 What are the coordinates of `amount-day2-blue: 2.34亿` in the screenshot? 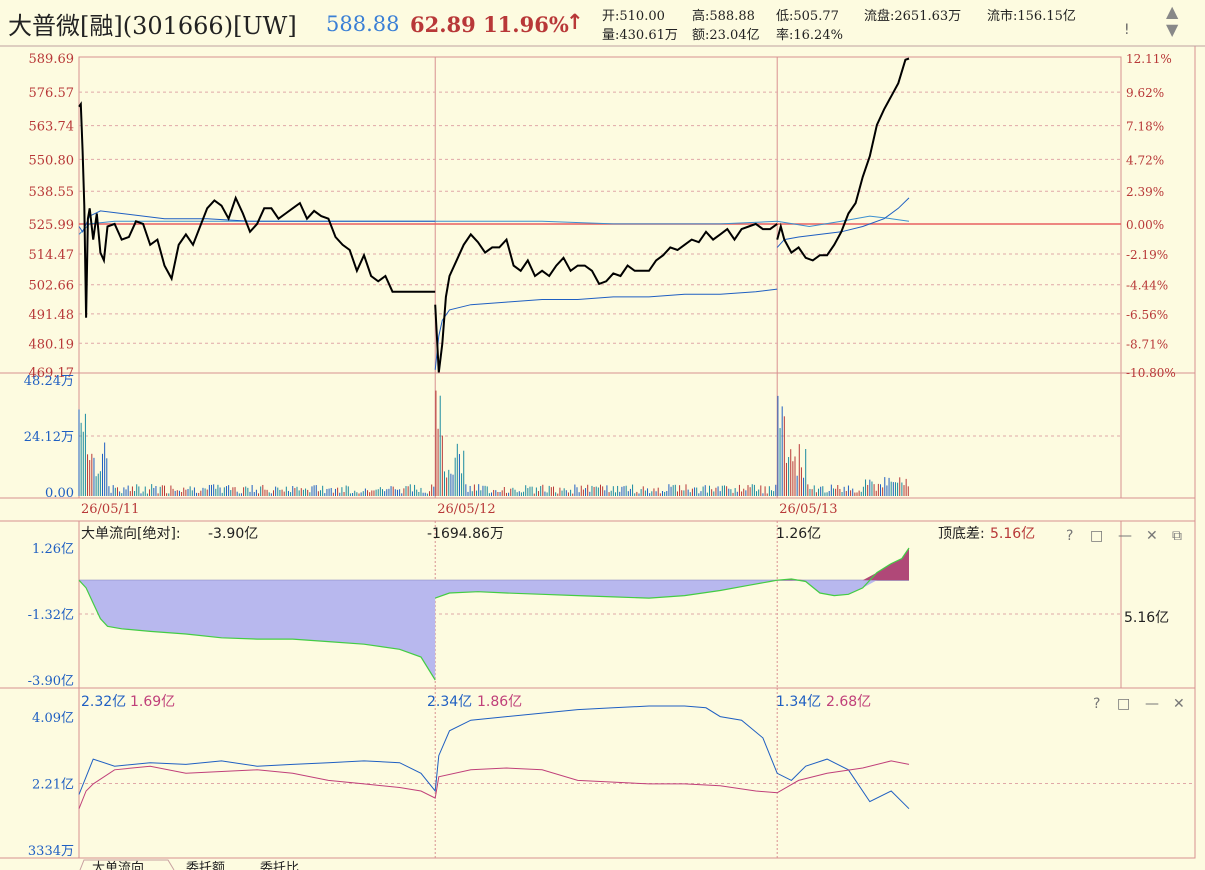 It's located at (449, 702).